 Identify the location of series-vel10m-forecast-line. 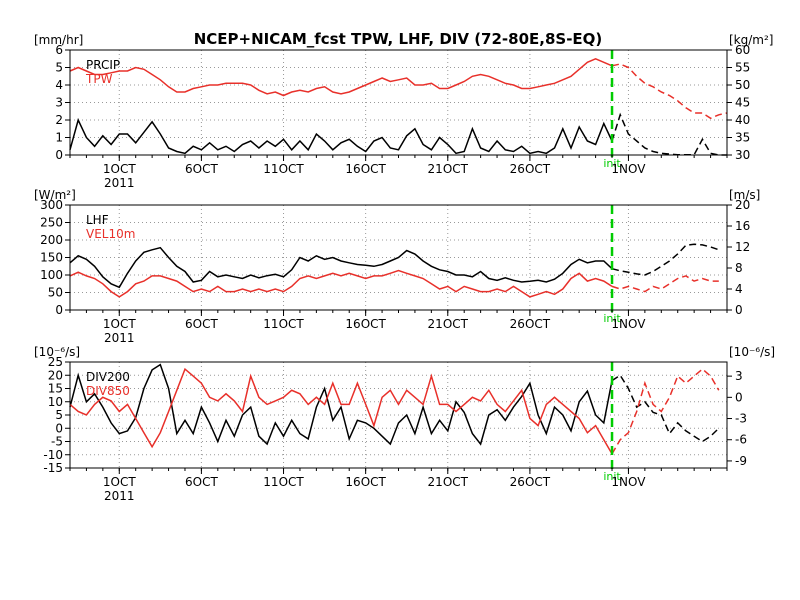
(665, 284).